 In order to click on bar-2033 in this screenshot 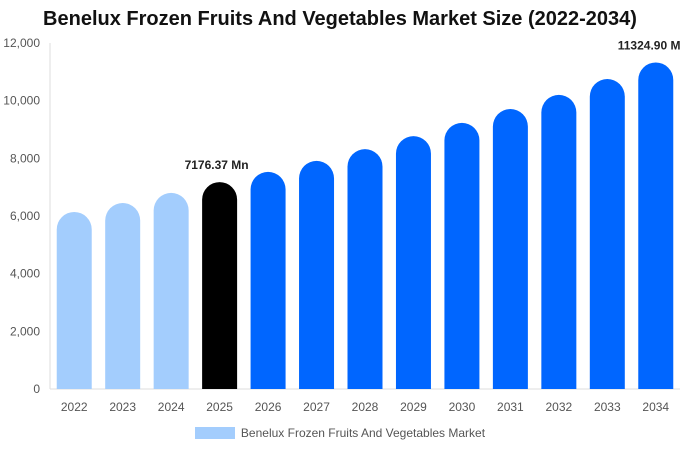, I will do `click(607, 234)`.